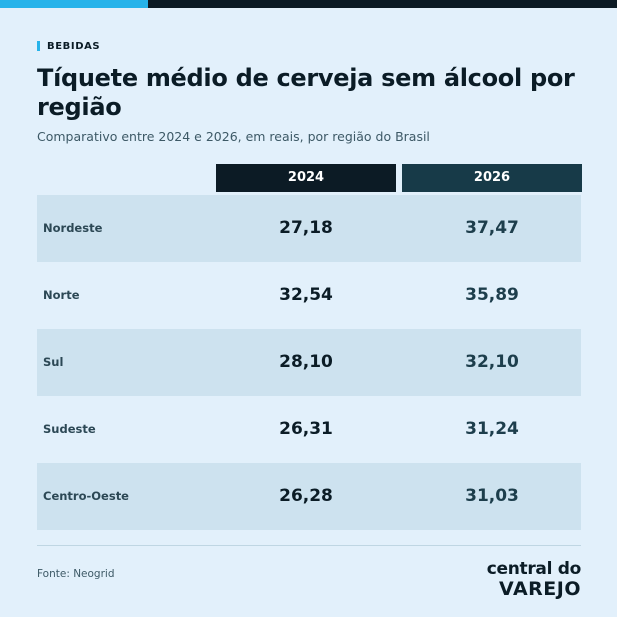 The image size is (617, 617). What do you see at coordinates (53, 362) in the screenshot?
I see `region-label: Sul` at bounding box center [53, 362].